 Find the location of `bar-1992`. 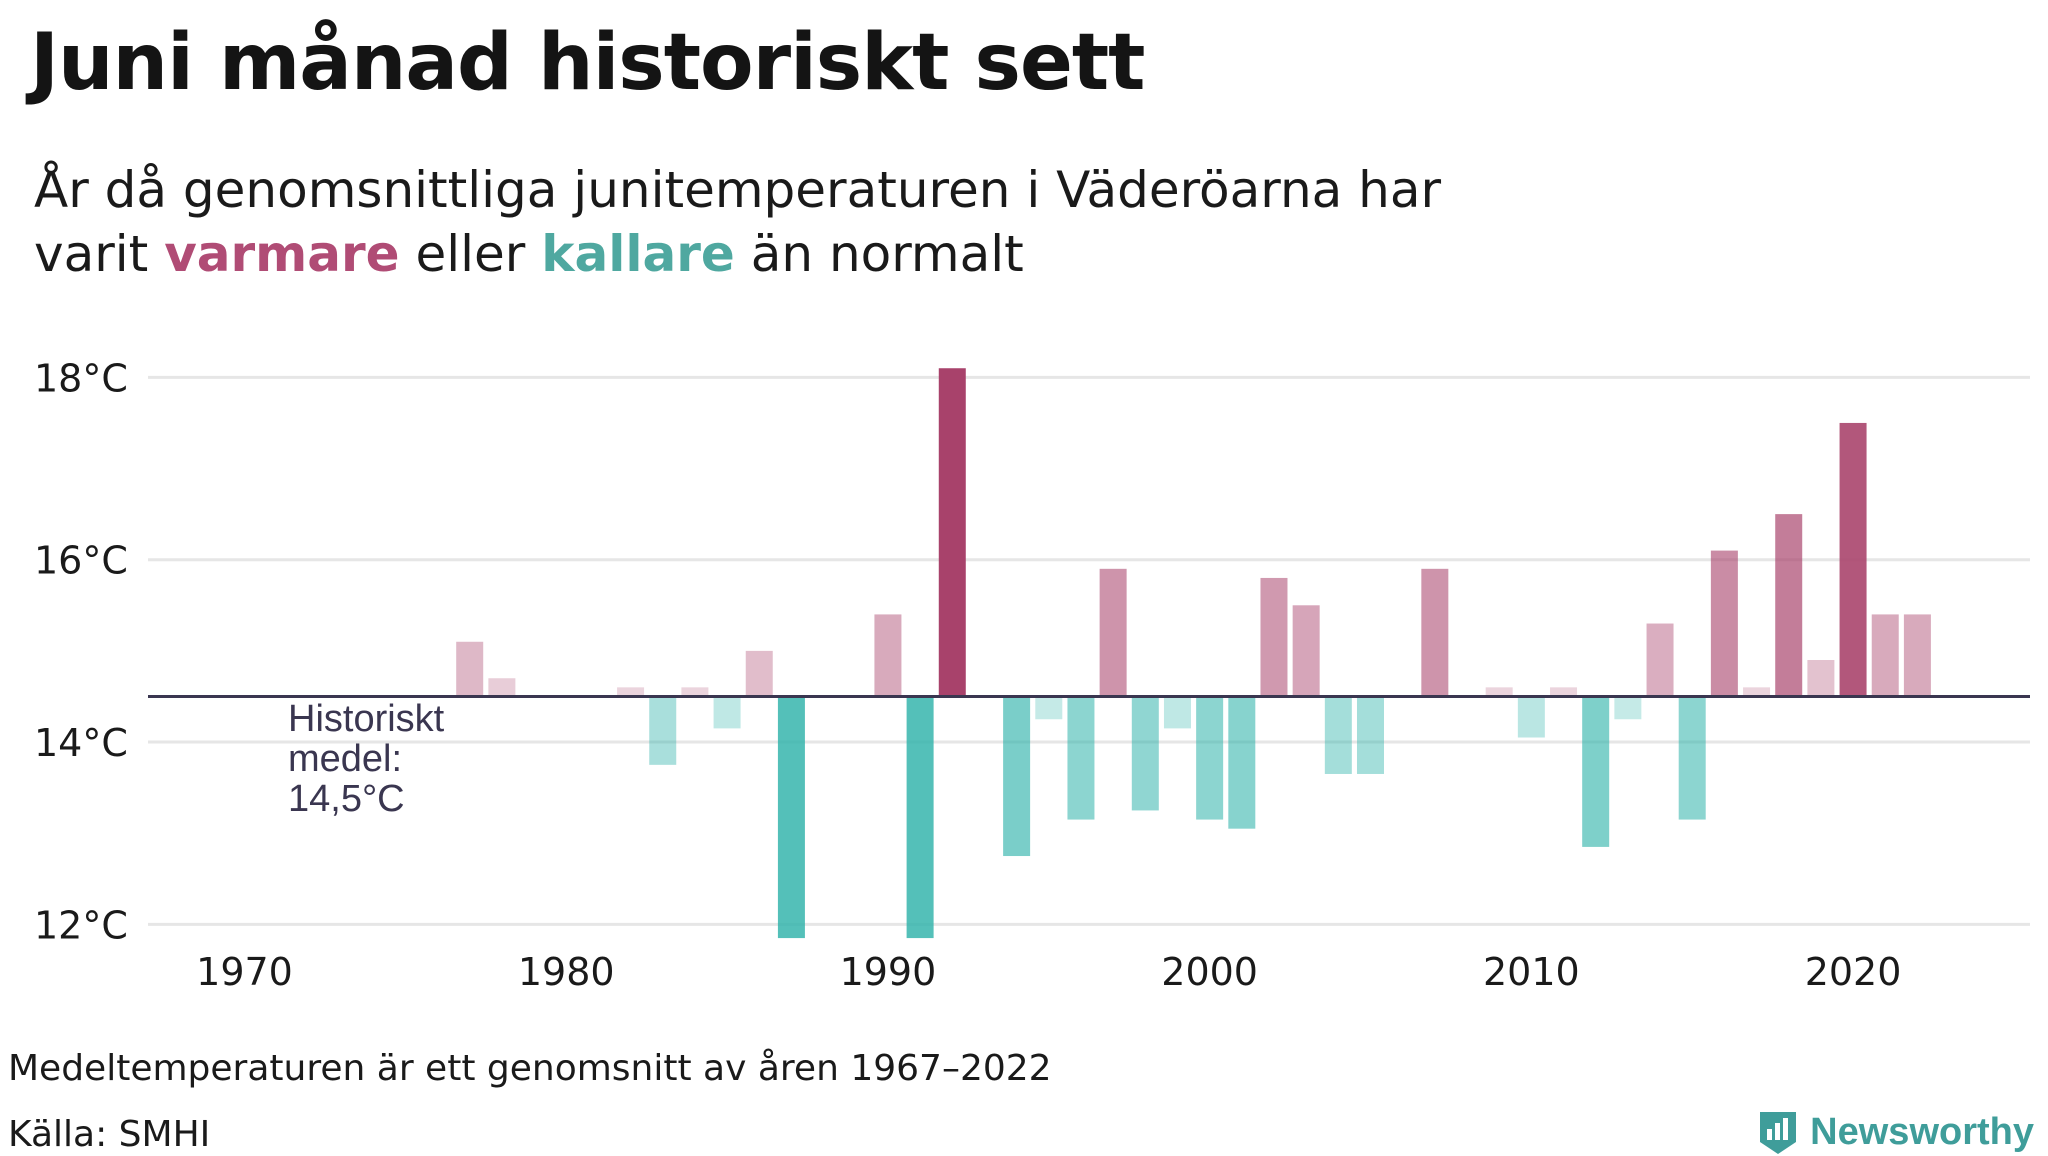

bar-1992 is located at coordinates (952, 532).